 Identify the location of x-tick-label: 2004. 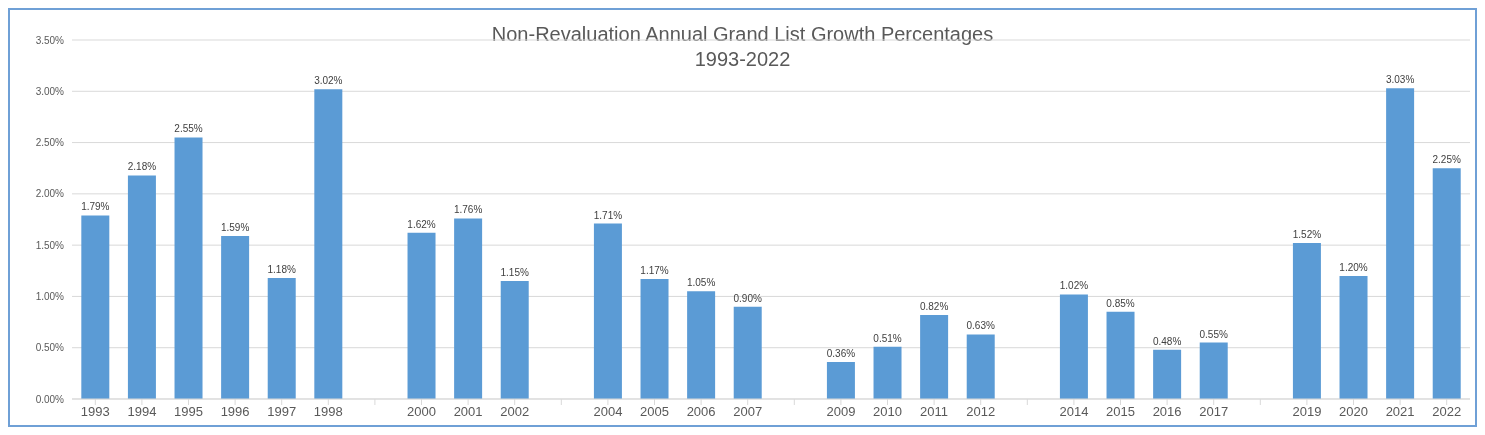
(608, 412).